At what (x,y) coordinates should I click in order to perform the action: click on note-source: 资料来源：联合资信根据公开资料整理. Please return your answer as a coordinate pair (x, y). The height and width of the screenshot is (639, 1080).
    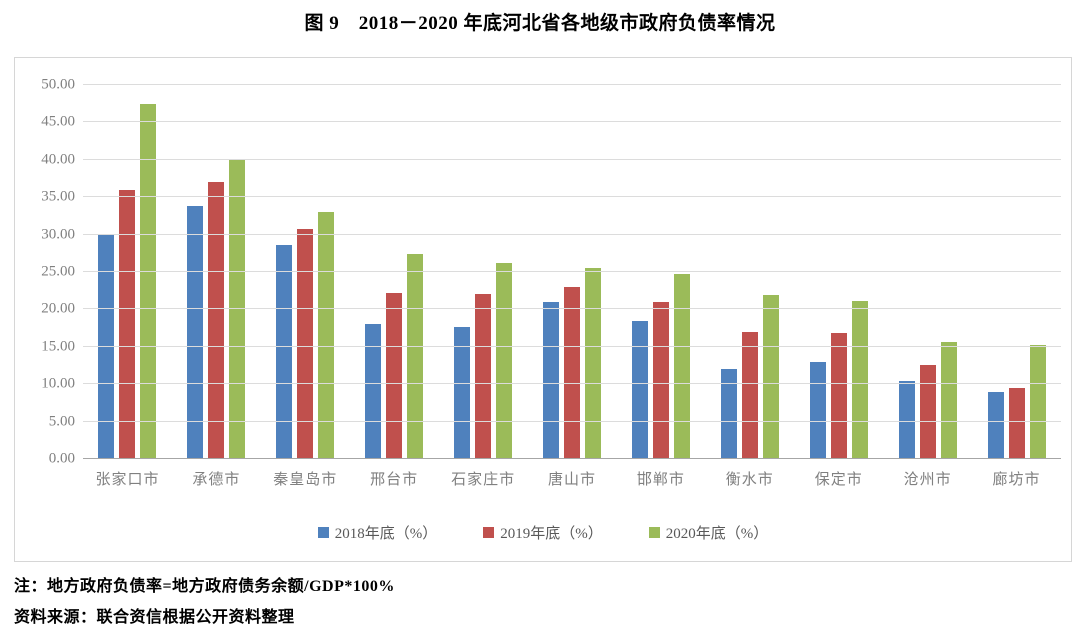
    Looking at the image, I should click on (154, 617).